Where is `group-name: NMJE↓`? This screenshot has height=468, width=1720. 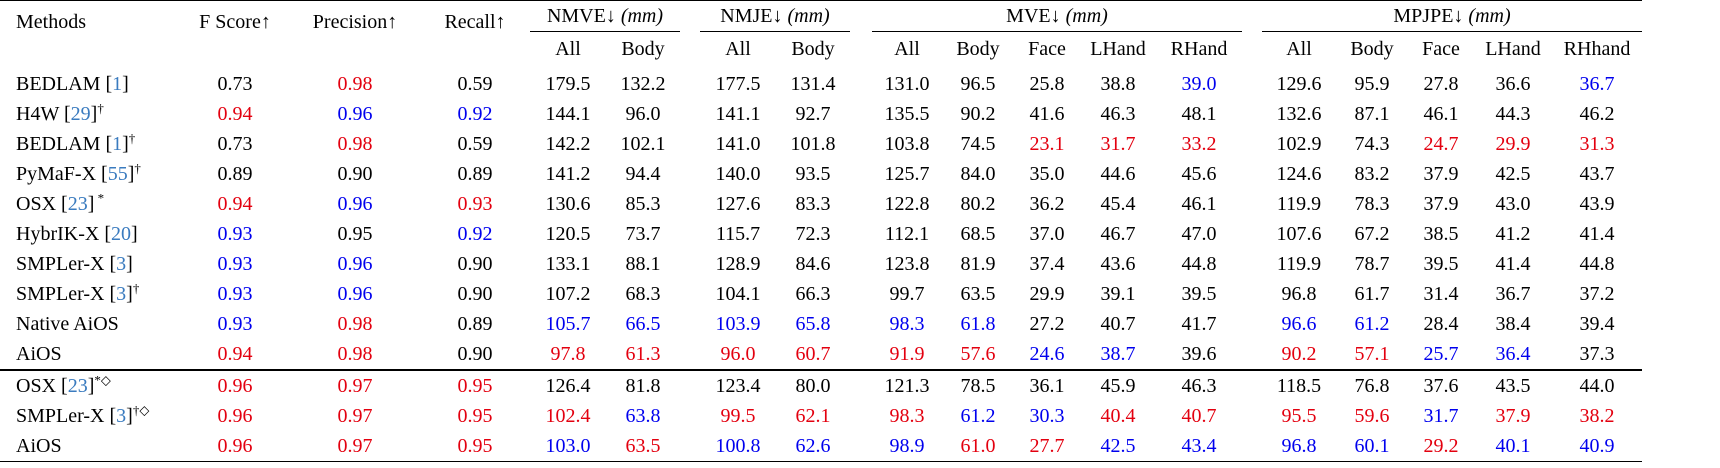 group-name: NMJE↓ is located at coordinates (751, 16).